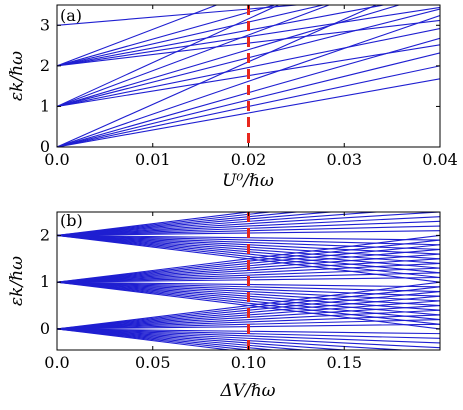  What do you see at coordinates (153, 362) in the screenshot?
I see `x-tick-label: 0.05` at bounding box center [153, 362].